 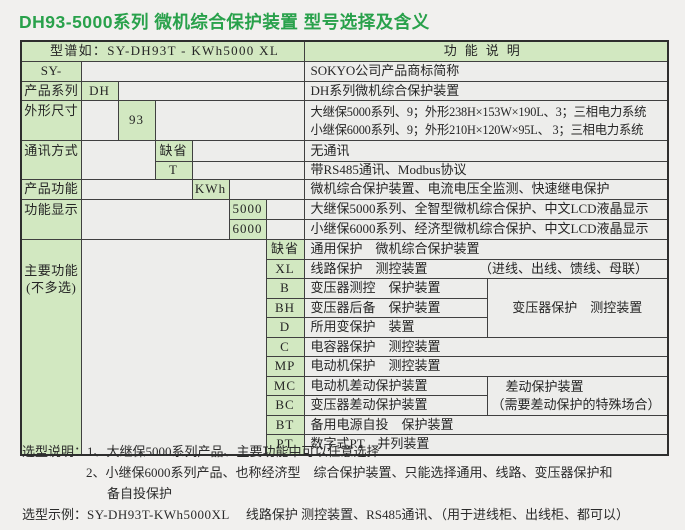 What do you see at coordinates (51, 160) in the screenshot?
I see `comm-label: 通讯方式` at bounding box center [51, 160].